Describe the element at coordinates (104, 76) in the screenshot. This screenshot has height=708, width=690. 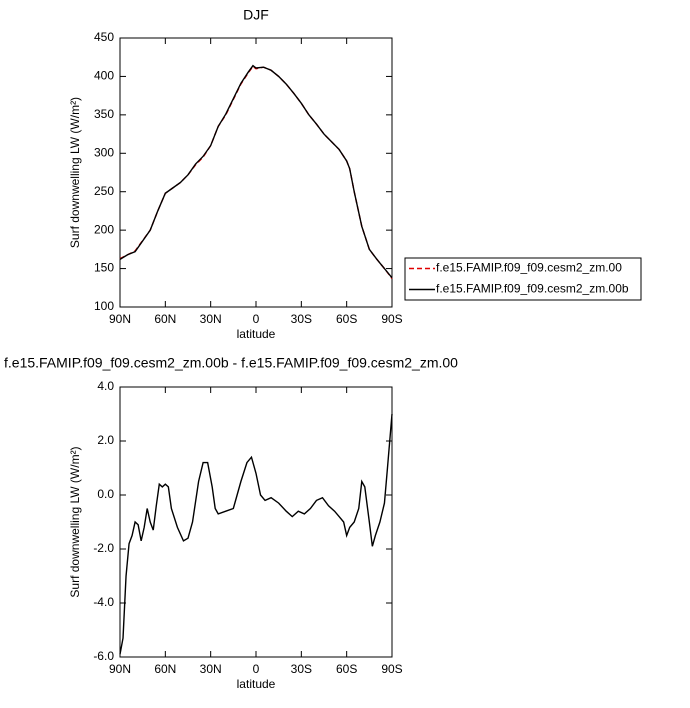
I see `y-tick-label: 400` at that location.